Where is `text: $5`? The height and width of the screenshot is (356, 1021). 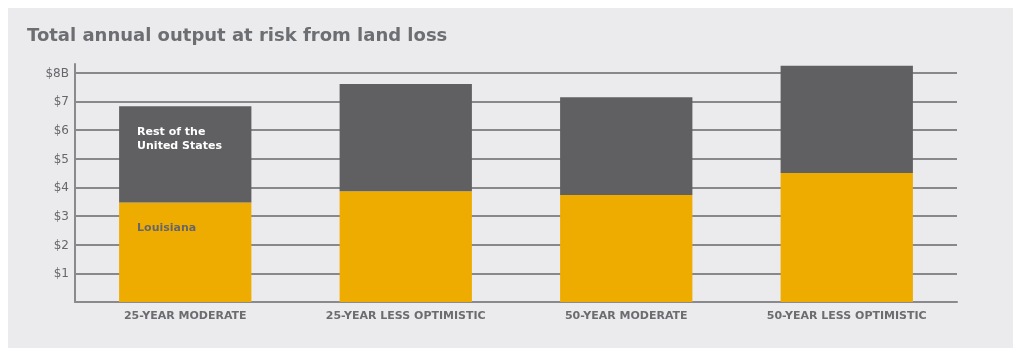 text: $5 is located at coordinates (61, 158).